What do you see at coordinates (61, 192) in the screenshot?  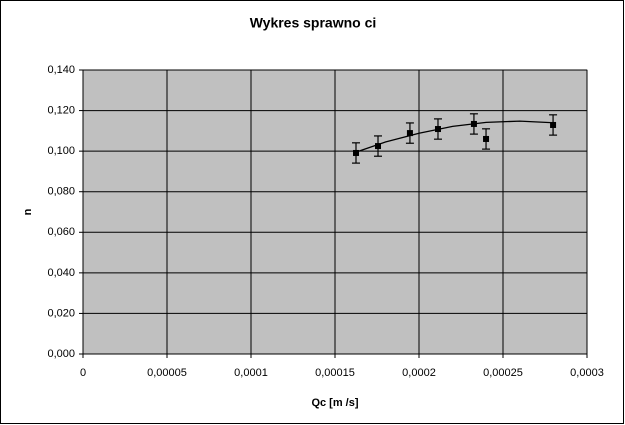 I see `y-tick-label: 0,080` at bounding box center [61, 192].